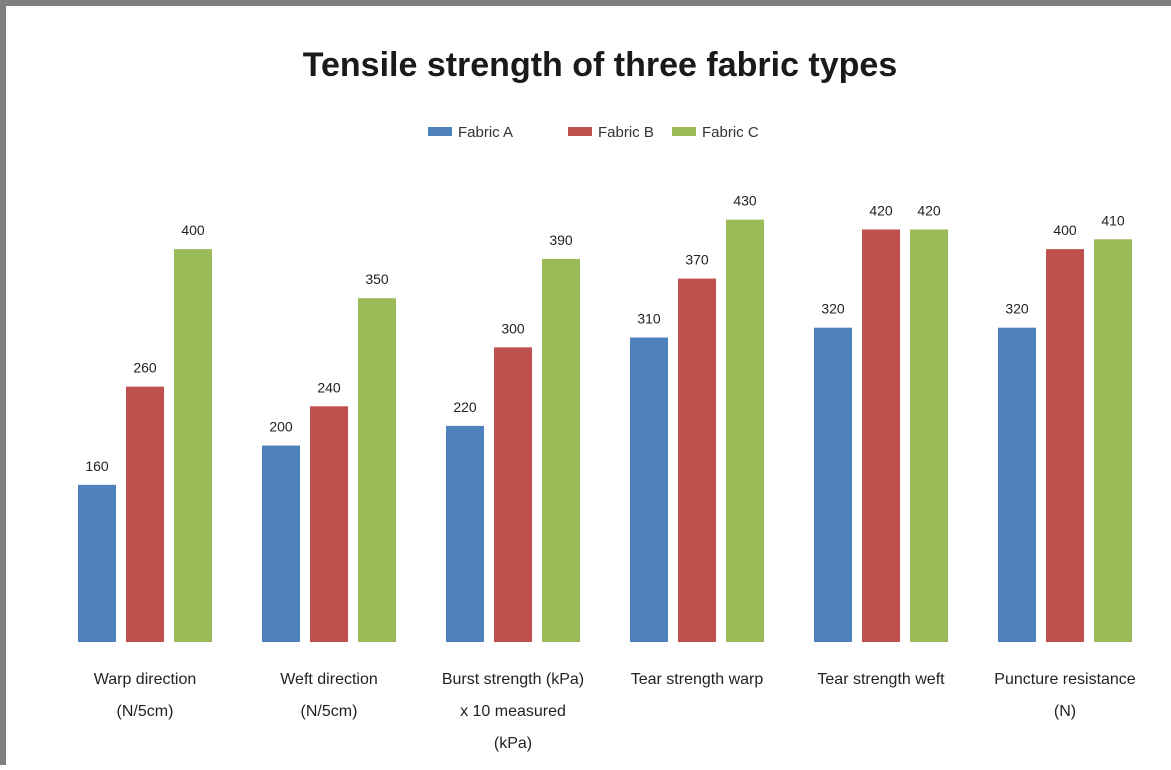  I want to click on data-label-3-2: 350, so click(377, 279).